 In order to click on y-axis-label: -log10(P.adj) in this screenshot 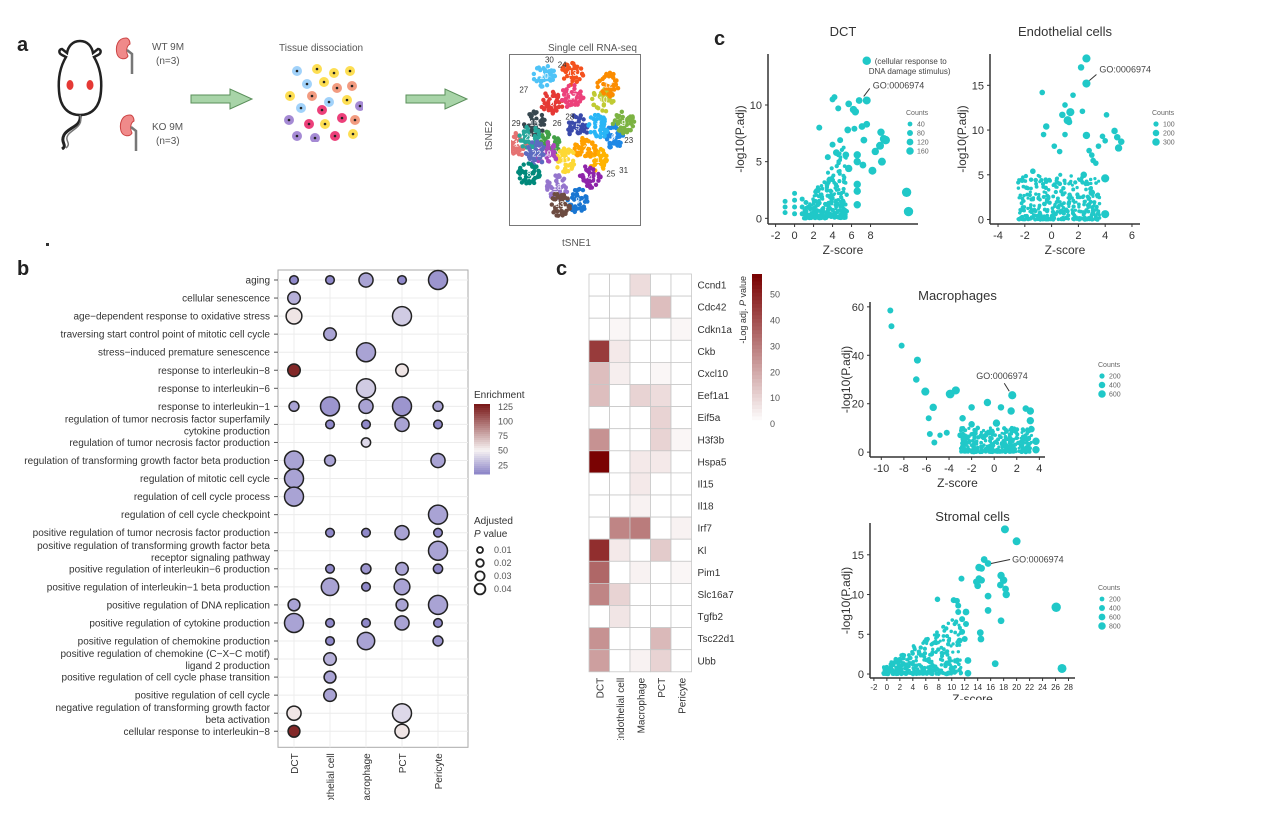, I will do `click(962, 138)`.